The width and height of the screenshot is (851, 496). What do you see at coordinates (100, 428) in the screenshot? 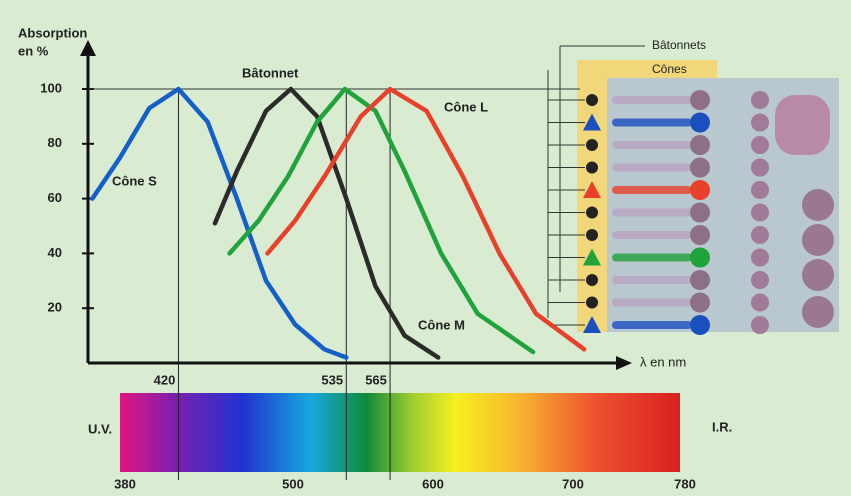
I see `uv-label: U.V.` at bounding box center [100, 428].